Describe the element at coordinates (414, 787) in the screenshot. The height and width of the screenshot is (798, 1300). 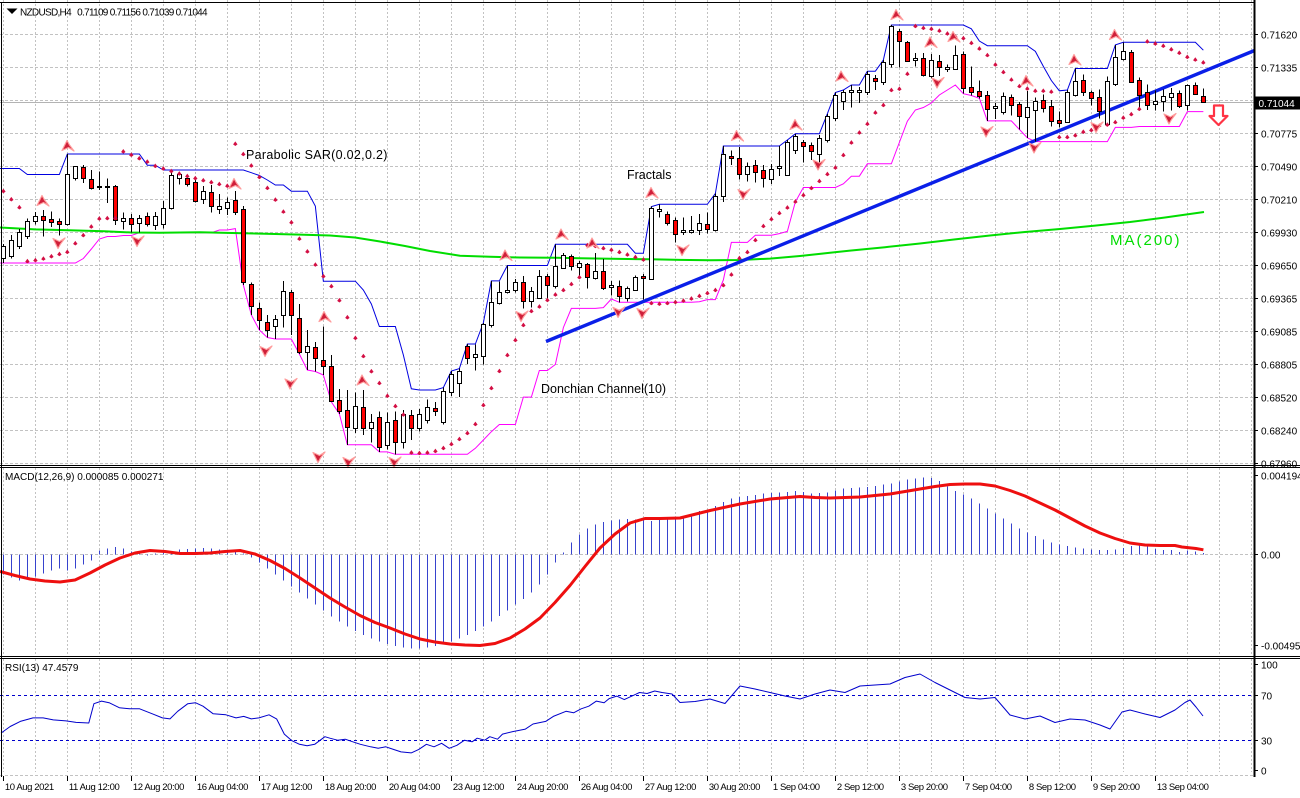
I see `svg-text: 20 Aug 04:00` at that location.